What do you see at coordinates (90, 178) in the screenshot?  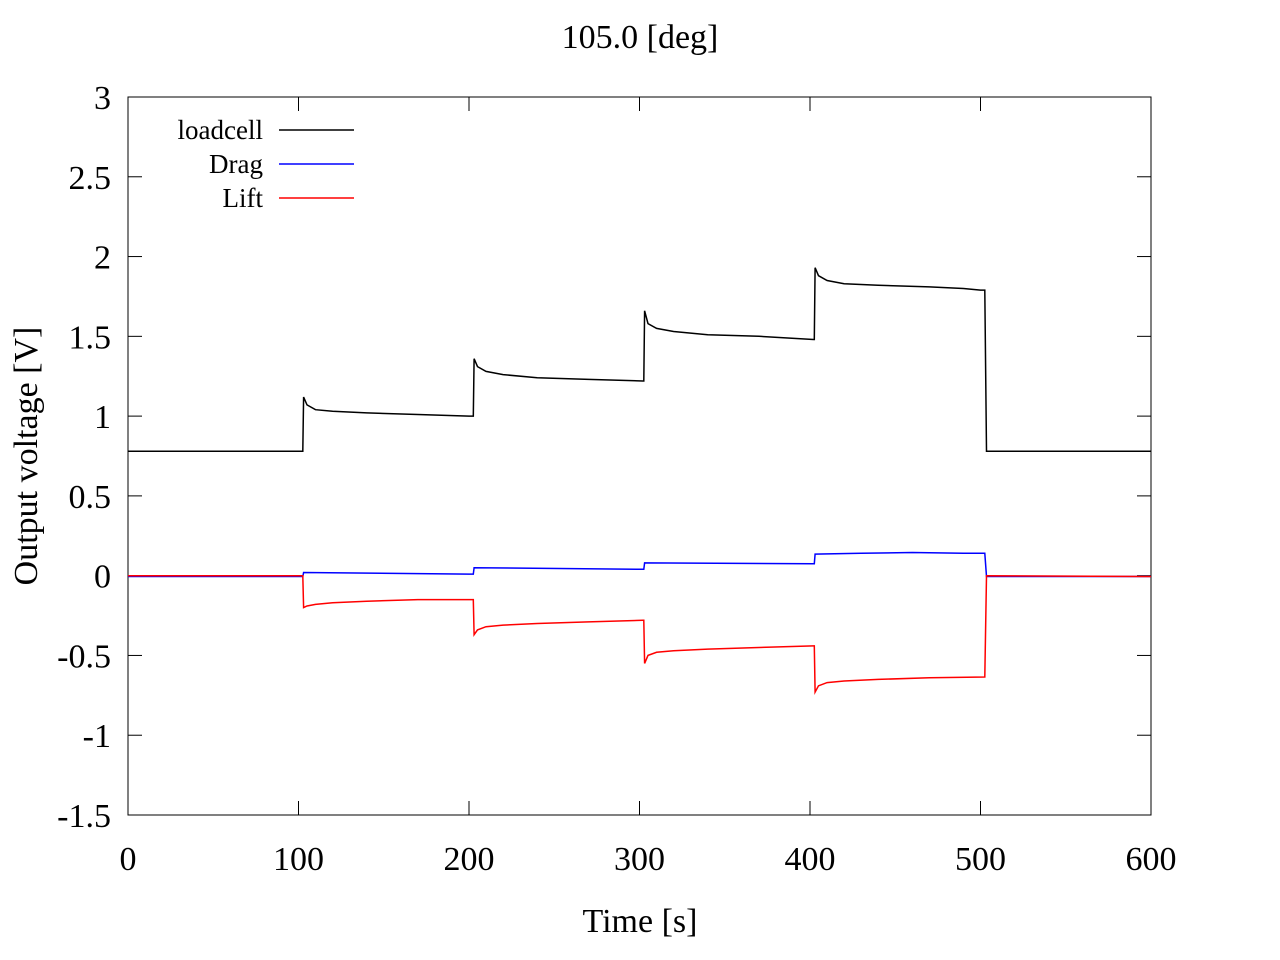 I see `y-tick-label: 2.5` at bounding box center [90, 178].